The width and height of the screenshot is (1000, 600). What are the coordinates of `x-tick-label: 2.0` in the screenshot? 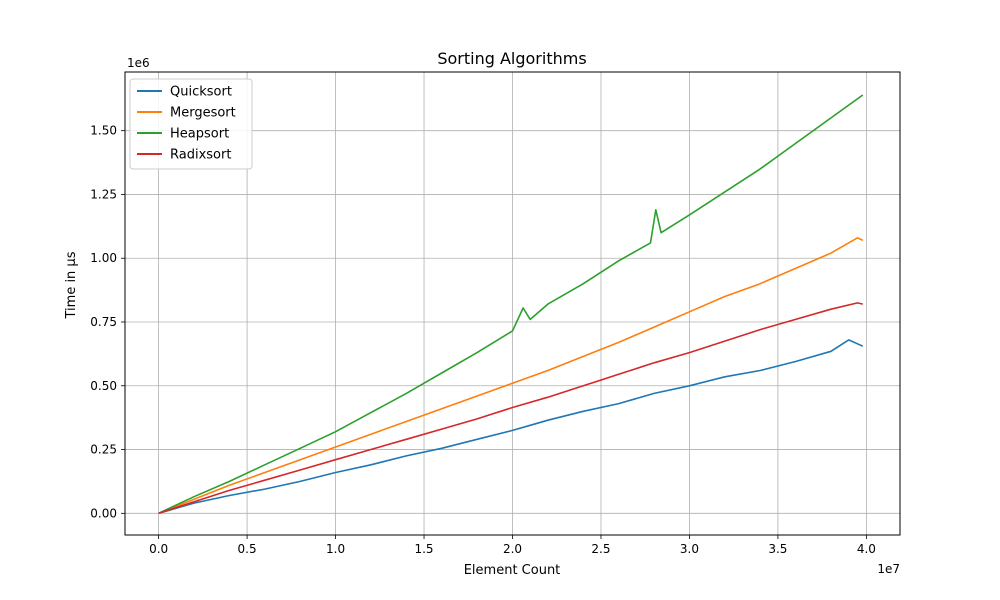 It's located at (512, 549).